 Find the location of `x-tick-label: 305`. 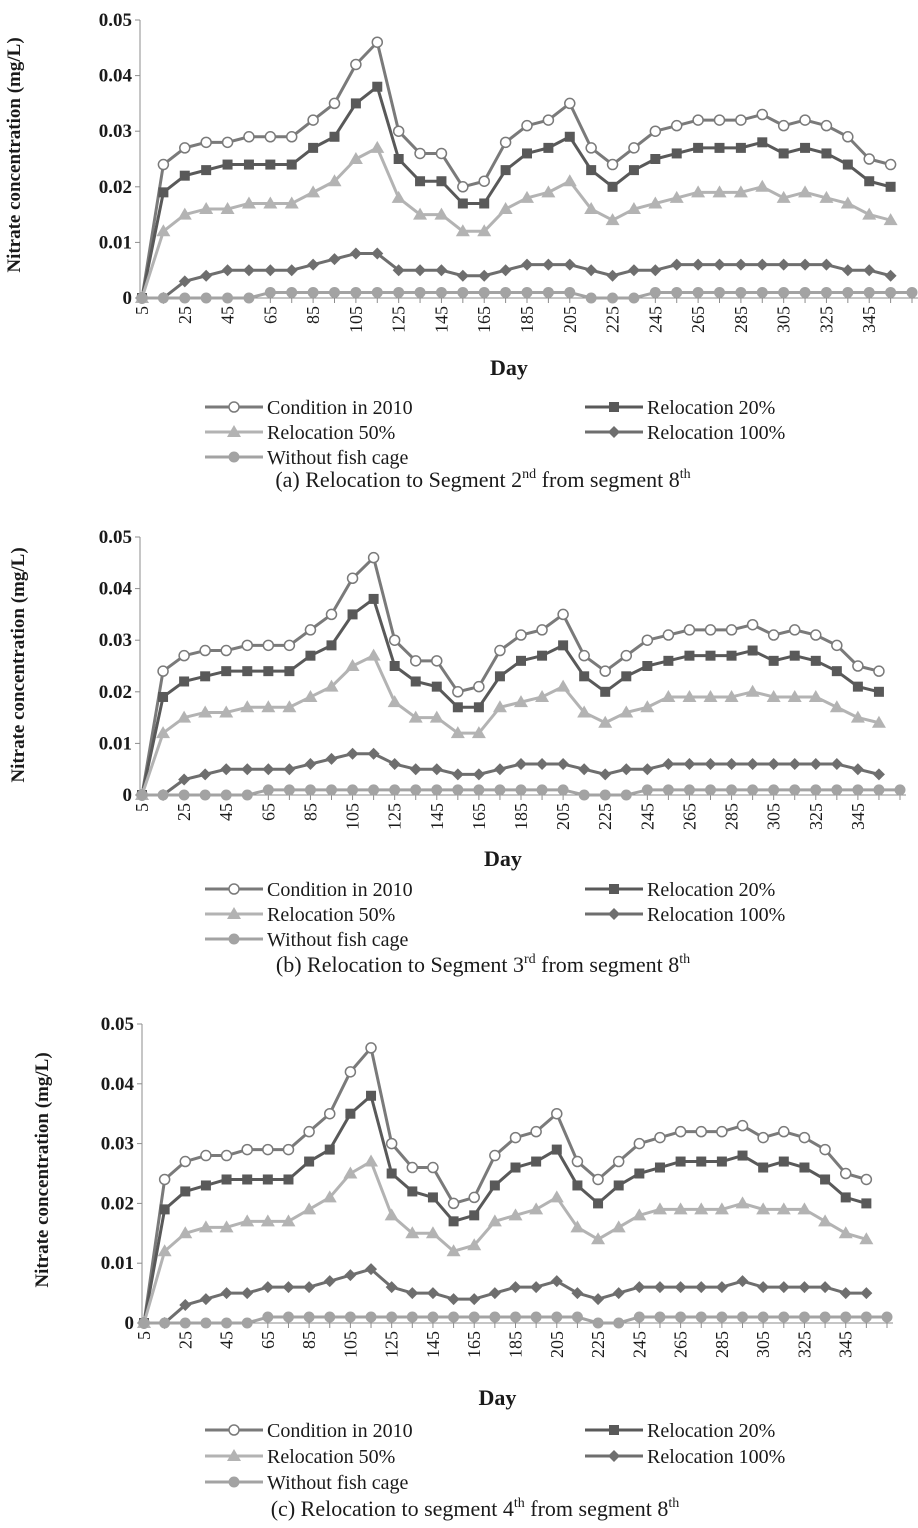

x-tick-label: 305 is located at coordinates (784, 319).